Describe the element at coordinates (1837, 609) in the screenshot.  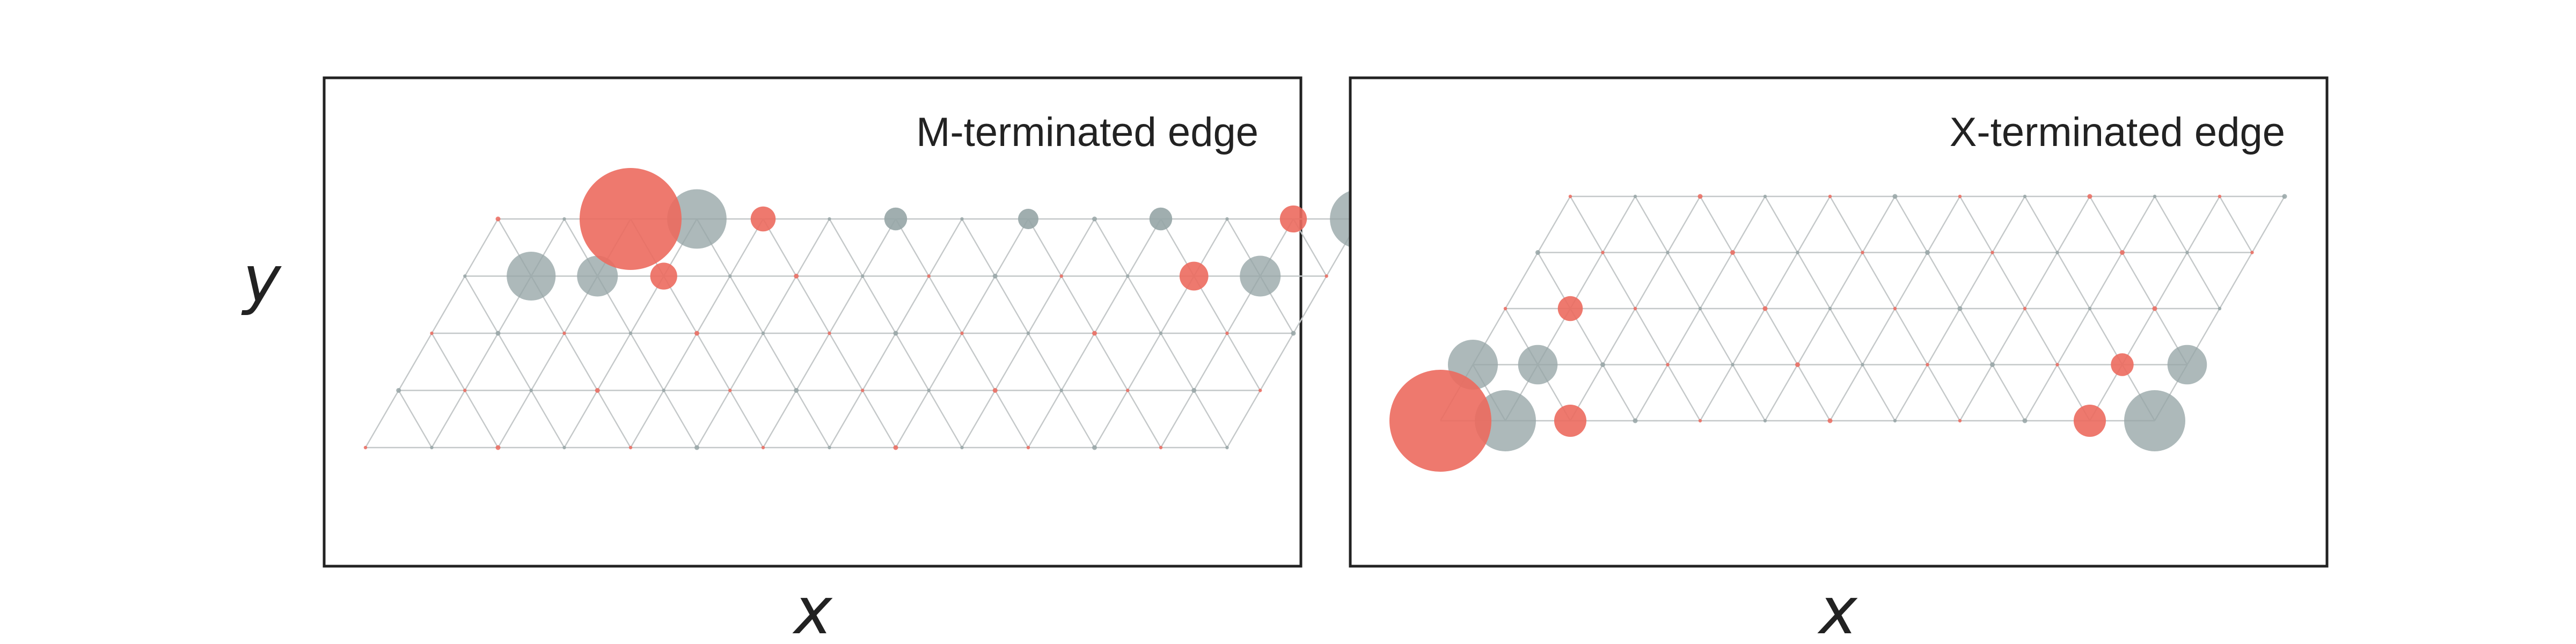
I see `x-axis-label-right: x` at that location.